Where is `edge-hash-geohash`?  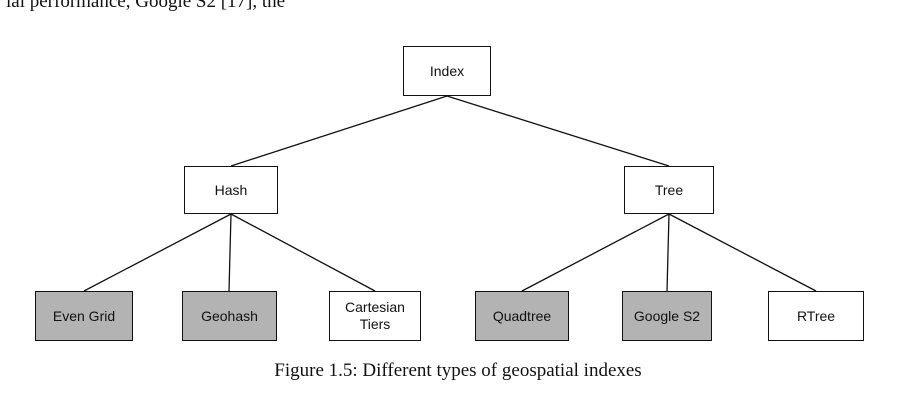 edge-hash-geohash is located at coordinates (230, 252).